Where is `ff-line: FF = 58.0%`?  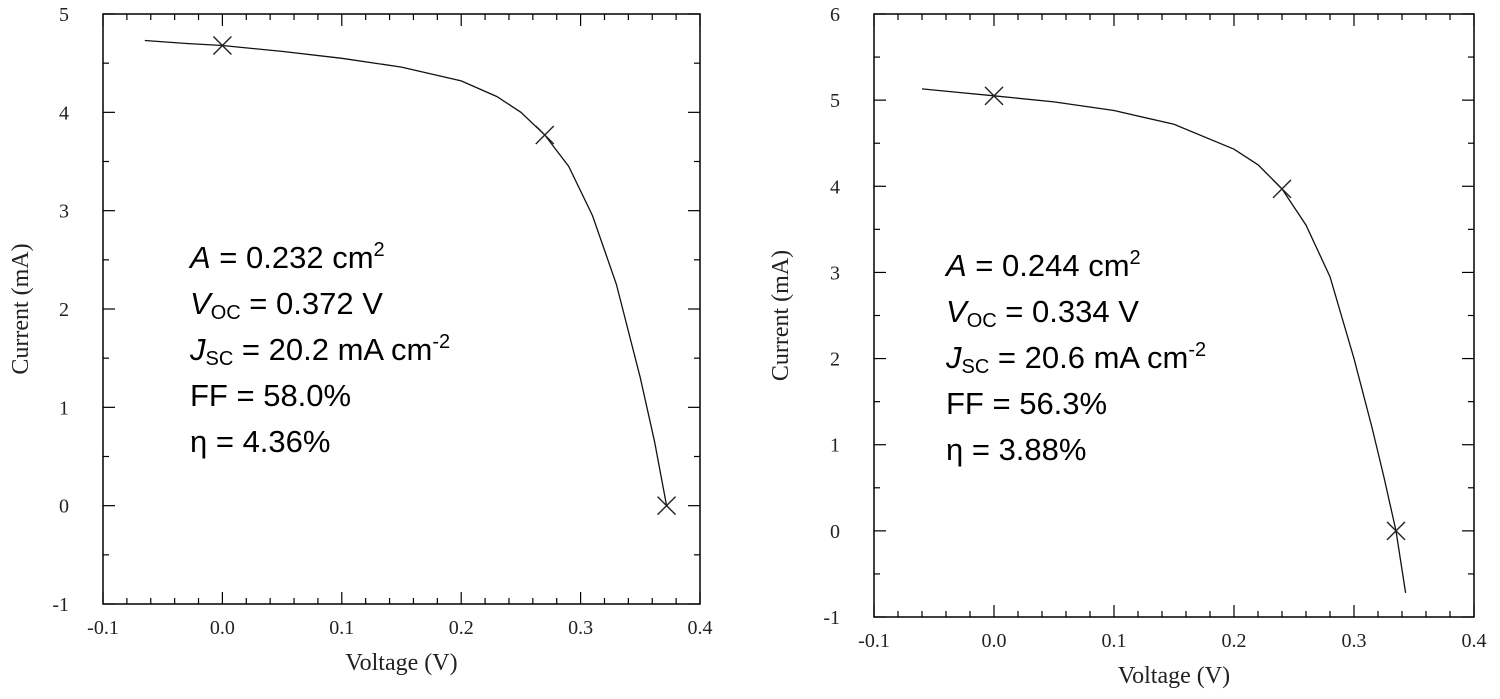 ff-line: FF = 58.0% is located at coordinates (271, 395).